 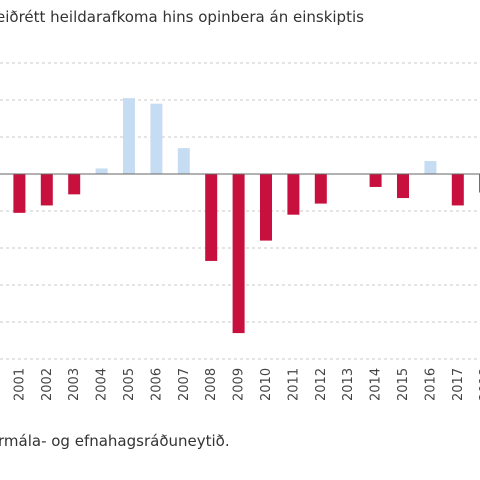 I want to click on x-tick-label: 2013, so click(x=348, y=384).